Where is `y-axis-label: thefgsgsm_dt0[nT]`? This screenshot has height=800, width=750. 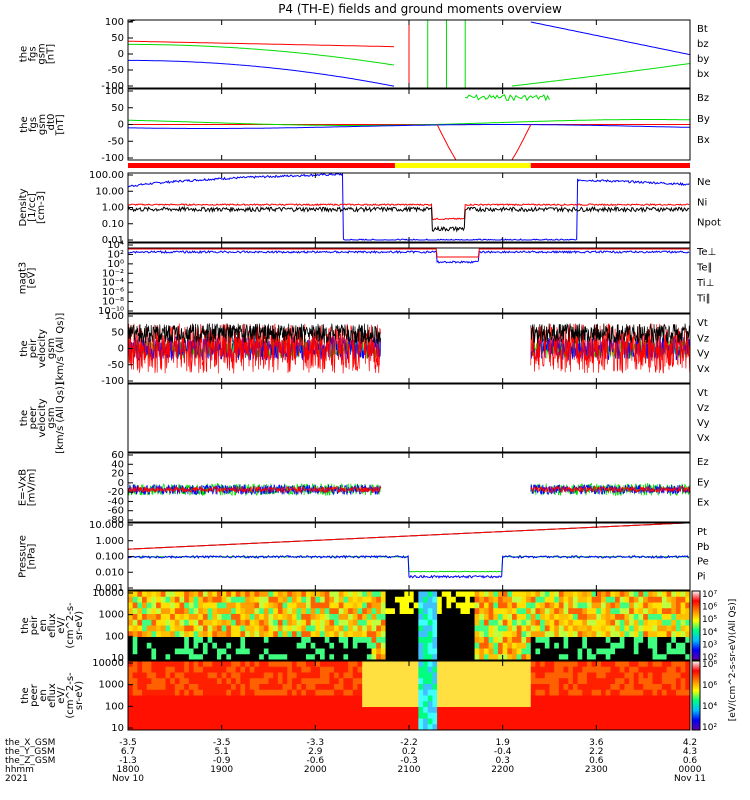 y-axis-label: thefgsgsm_dt0[nT] is located at coordinates (42, 125).